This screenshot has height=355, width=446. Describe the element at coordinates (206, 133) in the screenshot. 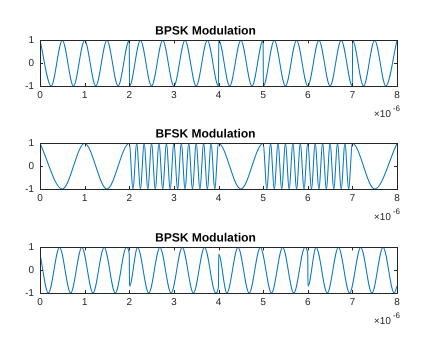

I see `chart-title: BFSK Modulation` at that location.